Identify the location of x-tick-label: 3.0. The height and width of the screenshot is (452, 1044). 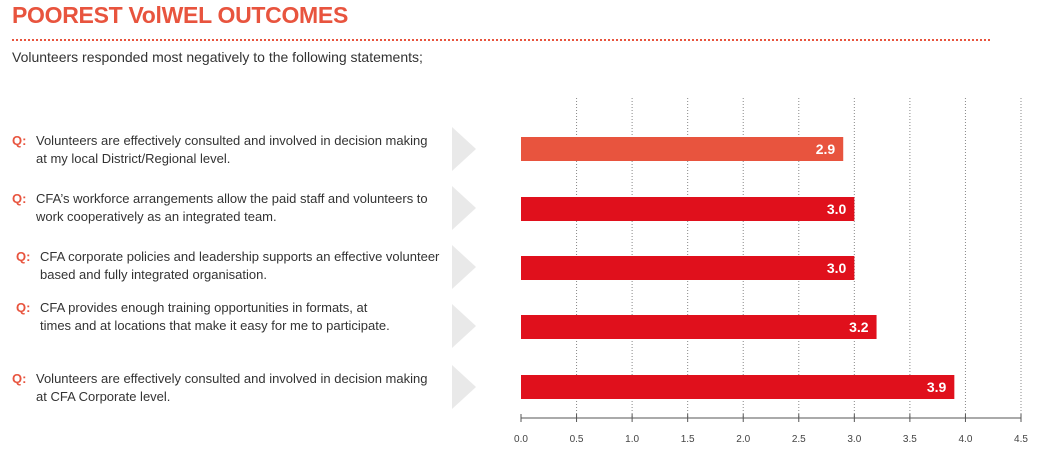
(854, 439).